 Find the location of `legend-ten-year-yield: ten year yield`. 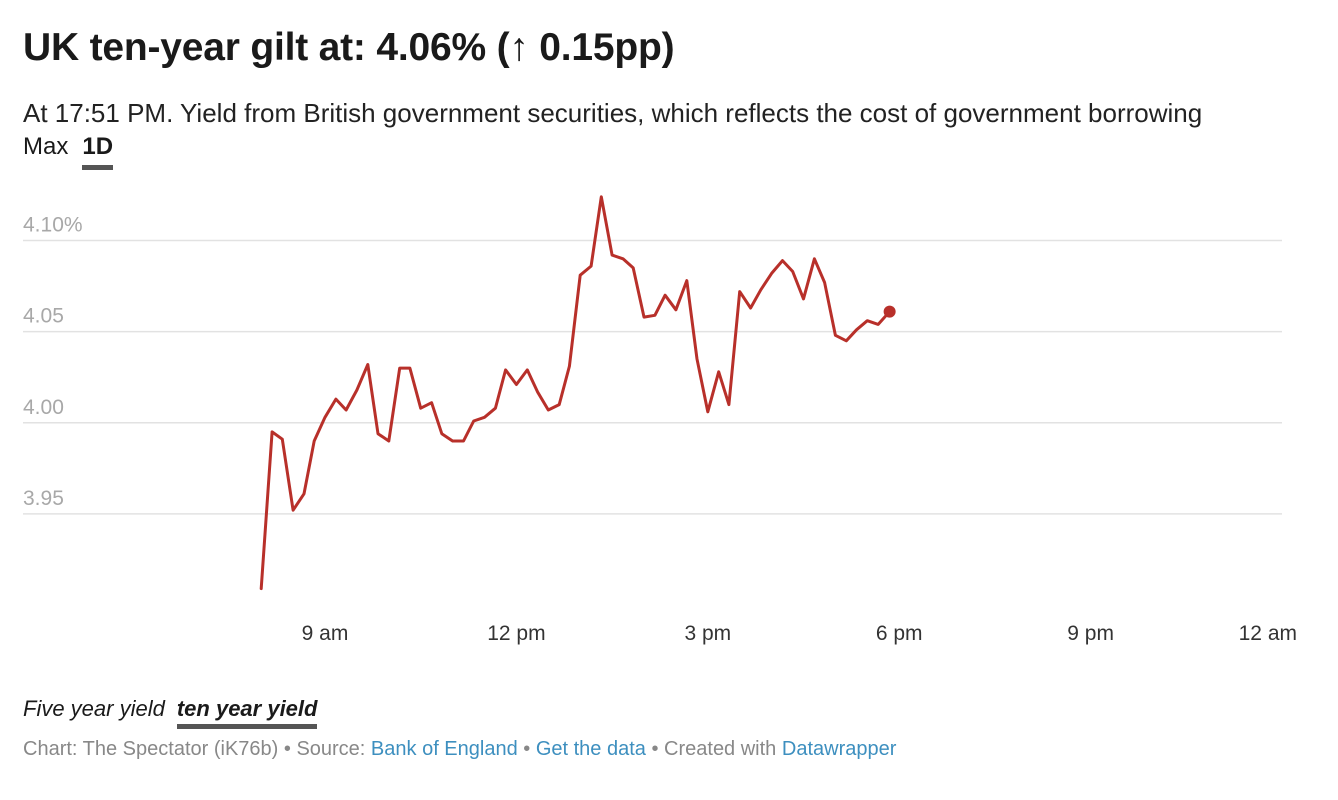

legend-ten-year-yield: ten year yield is located at coordinates (247, 712).